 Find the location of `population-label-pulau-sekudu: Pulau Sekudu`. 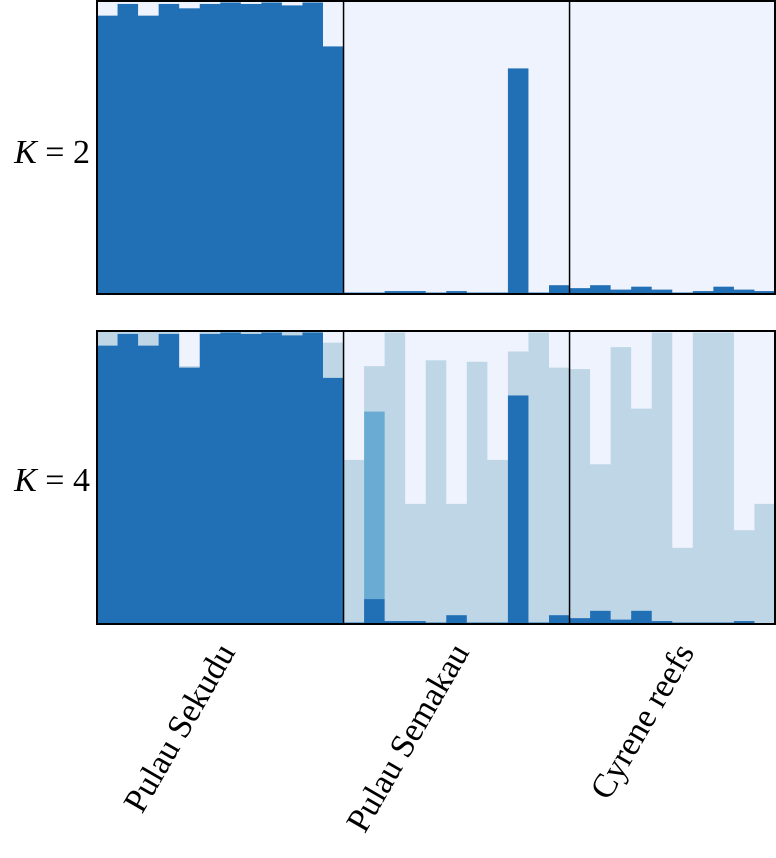

population-label-pulau-sekudu: Pulau Sekudu is located at coordinates (180, 728).